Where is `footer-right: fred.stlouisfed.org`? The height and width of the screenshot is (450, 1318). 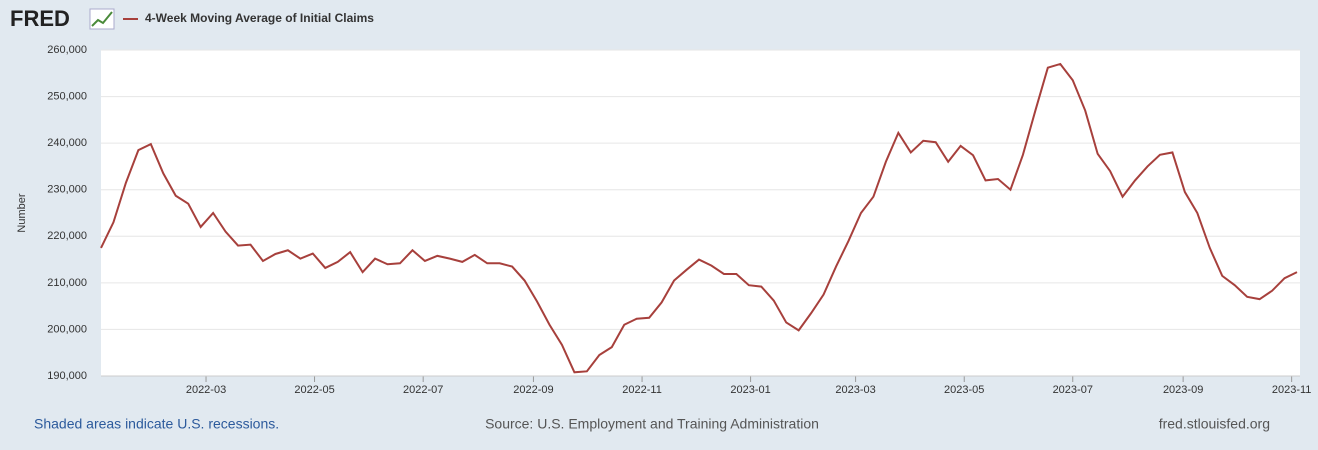 footer-right: fred.stlouisfed.org is located at coordinates (1214, 424).